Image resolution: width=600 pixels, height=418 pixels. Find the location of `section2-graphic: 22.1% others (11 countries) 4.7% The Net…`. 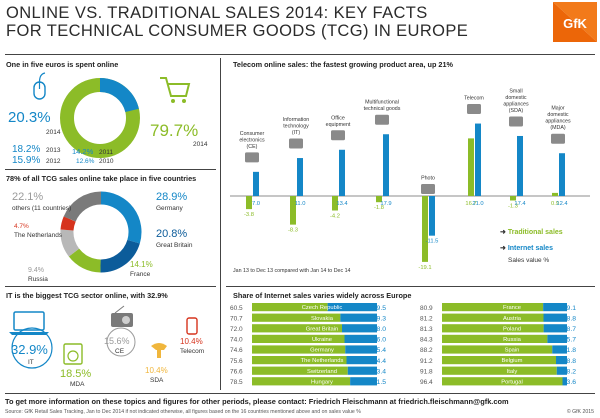

section2-graphic: 22.1% others (11 countries) 4.7% The Net… is located at coordinates (102, 237).